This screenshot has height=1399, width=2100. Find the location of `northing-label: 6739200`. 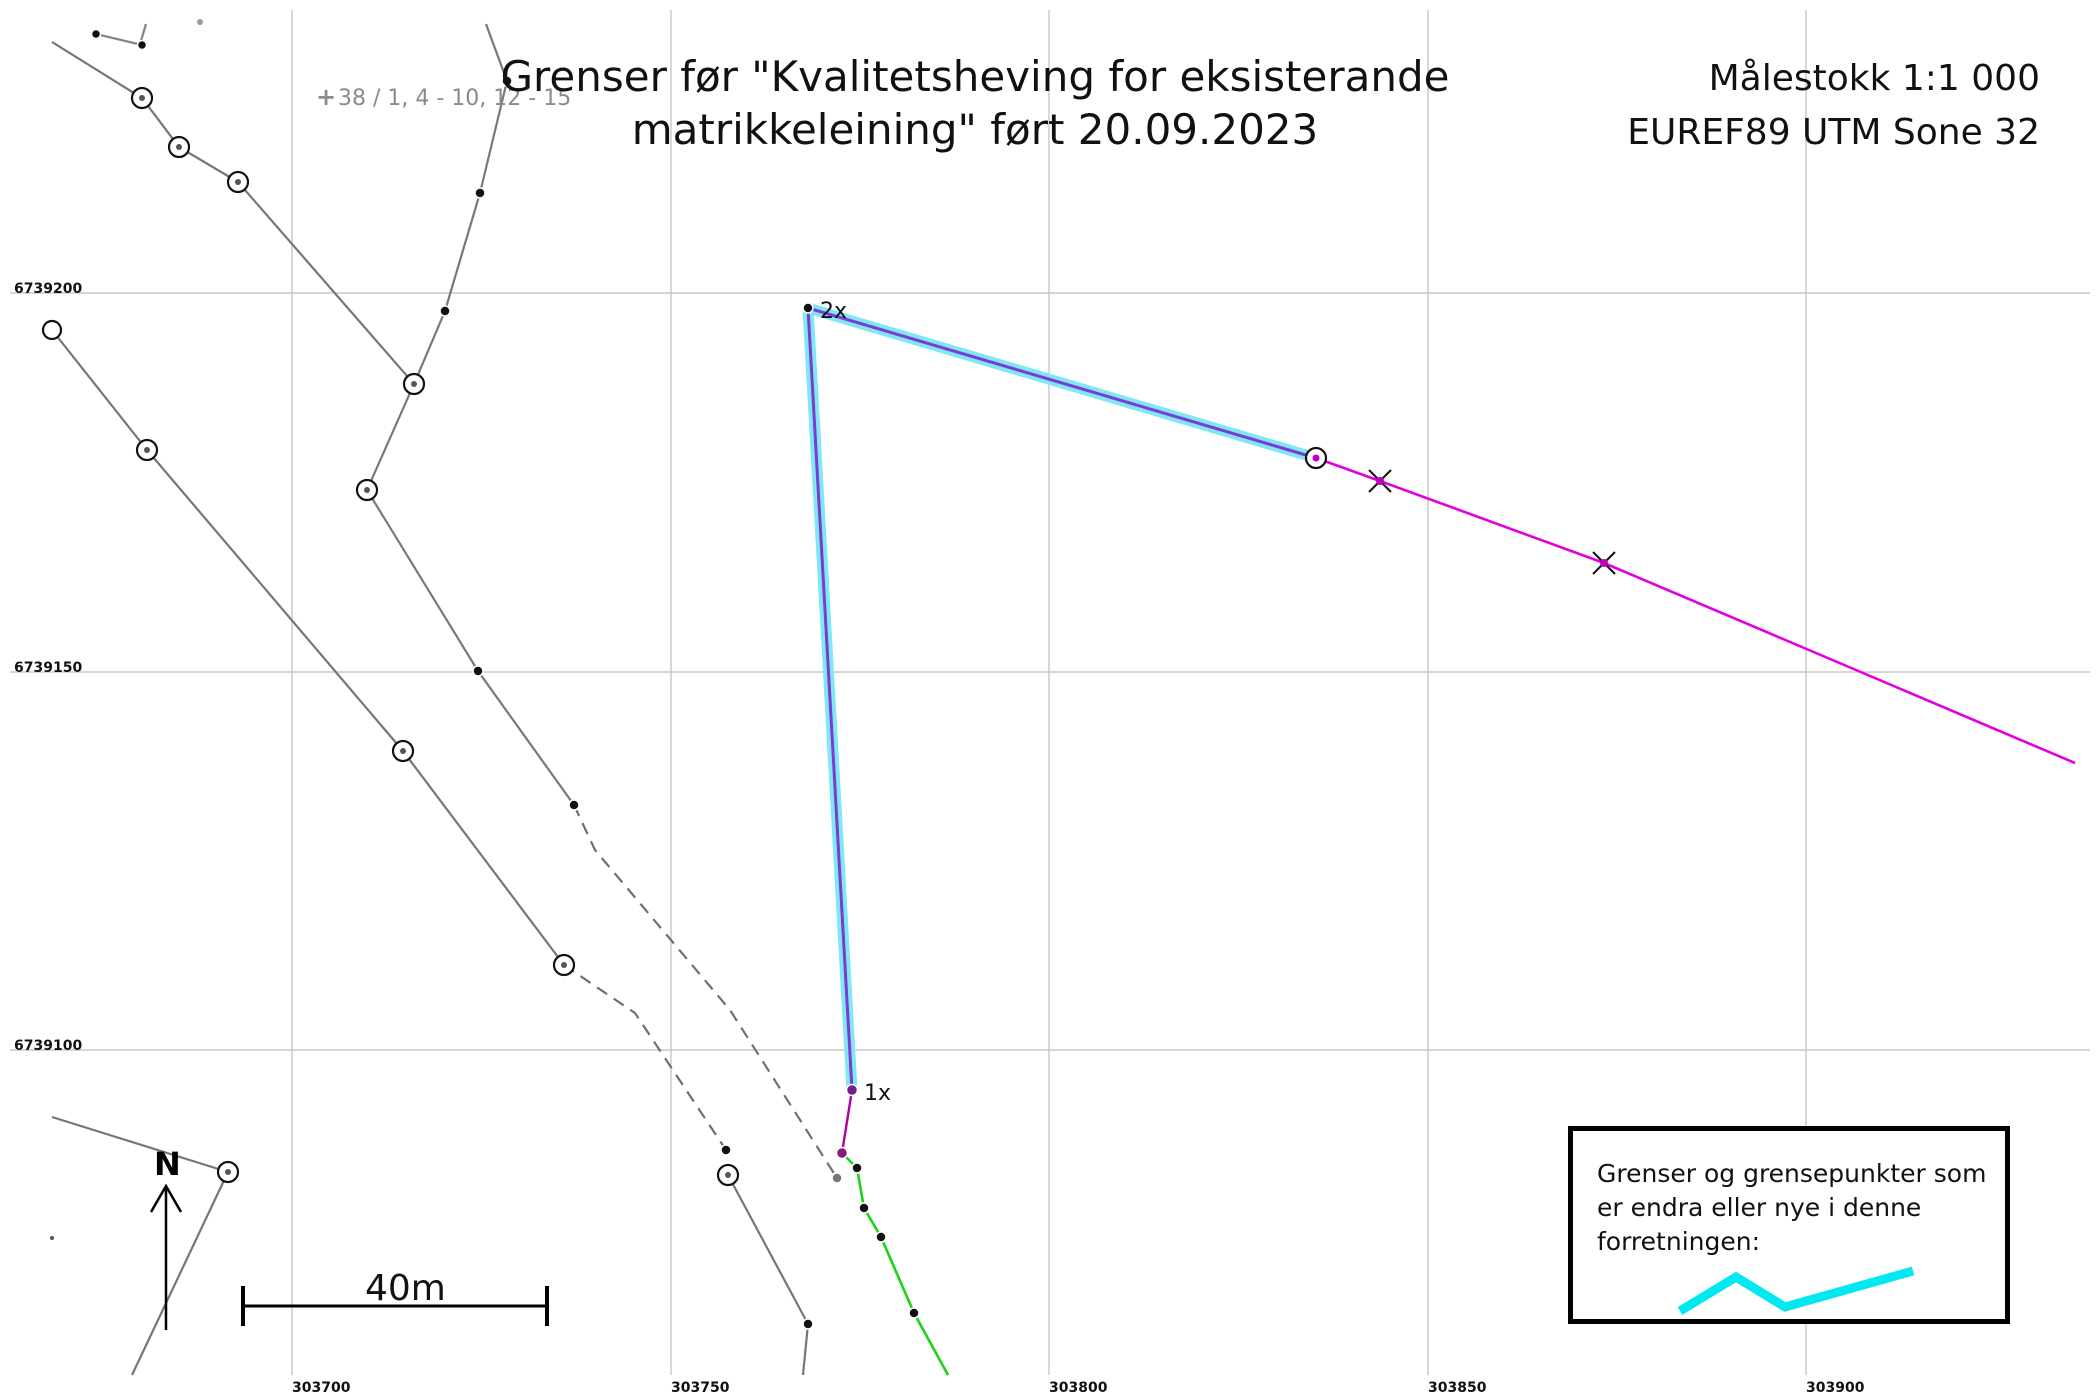

northing-label: 6739200 is located at coordinates (48, 289).